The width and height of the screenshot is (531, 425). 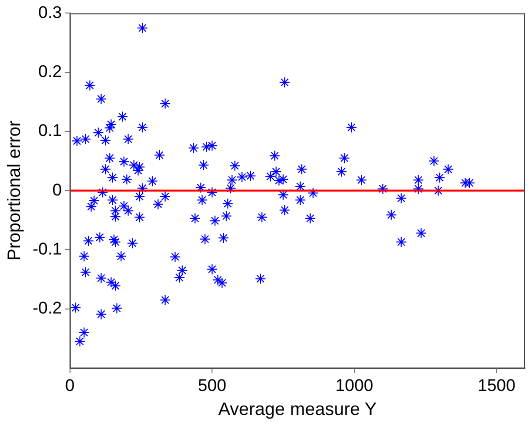 What do you see at coordinates (70, 385) in the screenshot?
I see `x-tick-label: 0` at bounding box center [70, 385].